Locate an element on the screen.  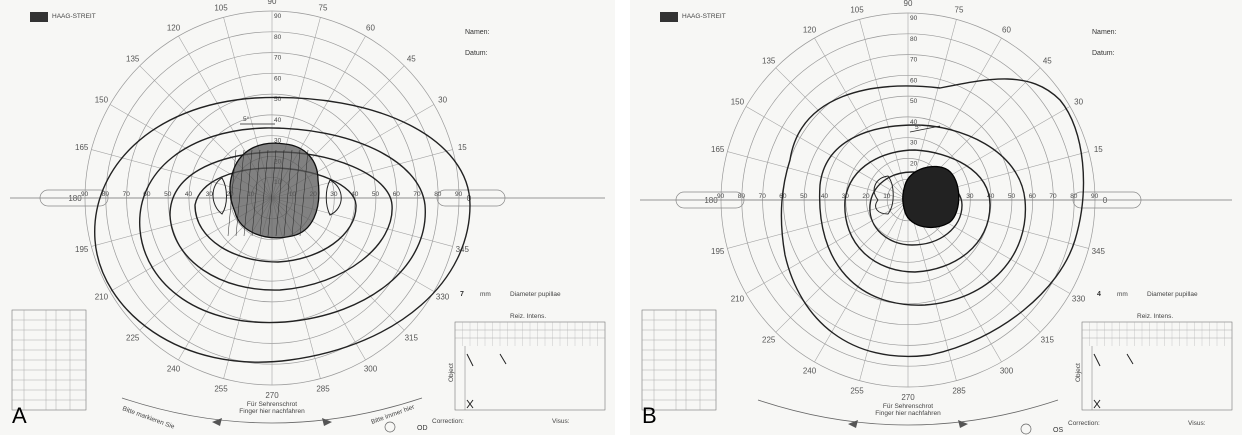
meridian-label-315: 315 is located at coordinates (1048, 339).